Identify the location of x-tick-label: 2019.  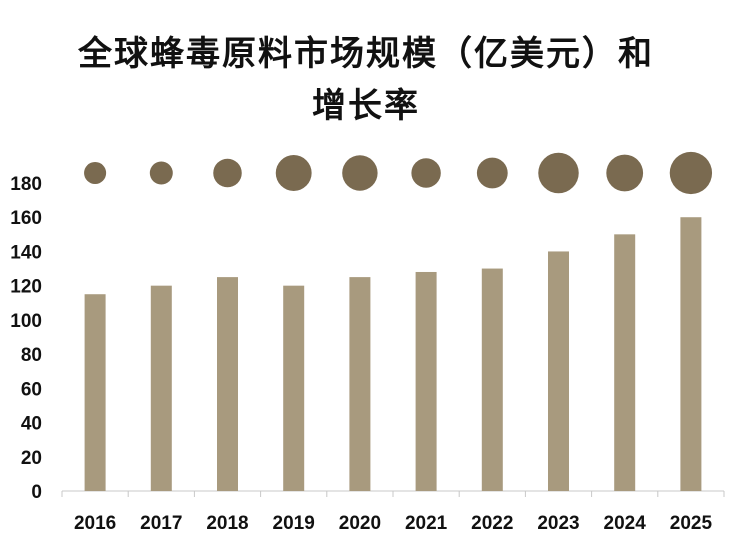
(294, 523).